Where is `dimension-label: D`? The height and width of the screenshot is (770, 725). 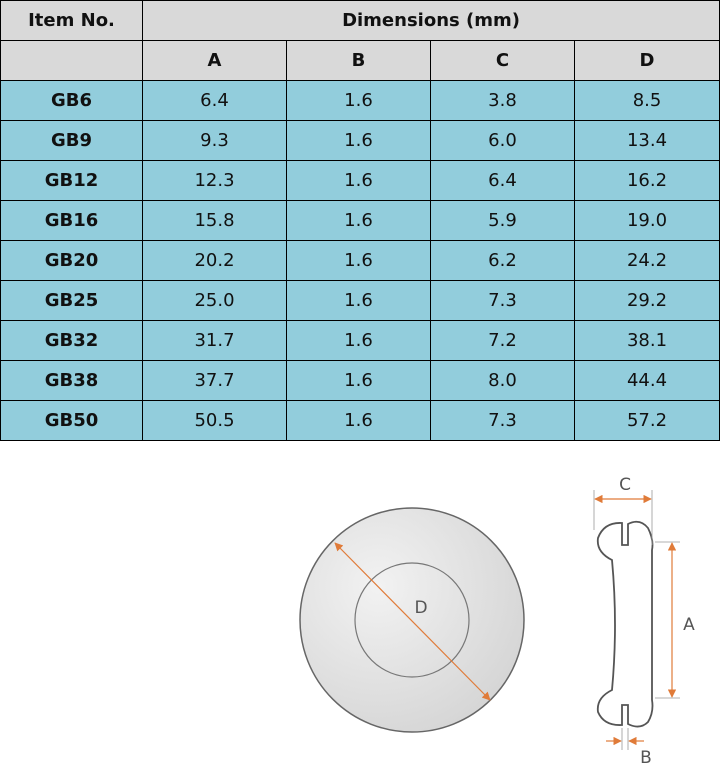 dimension-label: D is located at coordinates (420, 608).